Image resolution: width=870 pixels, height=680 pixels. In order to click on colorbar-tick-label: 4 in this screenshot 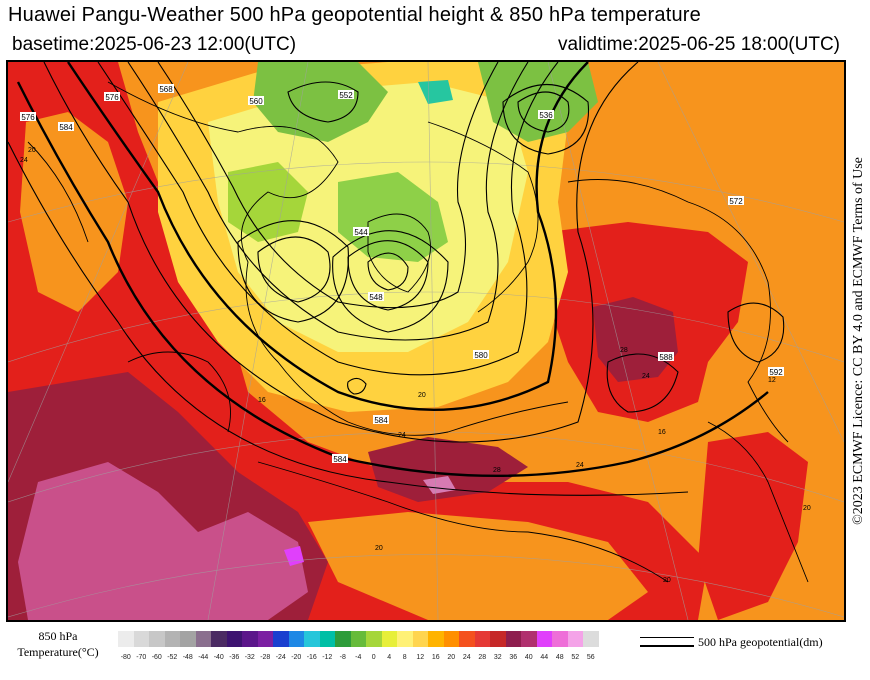, I will do `click(389, 657)`.